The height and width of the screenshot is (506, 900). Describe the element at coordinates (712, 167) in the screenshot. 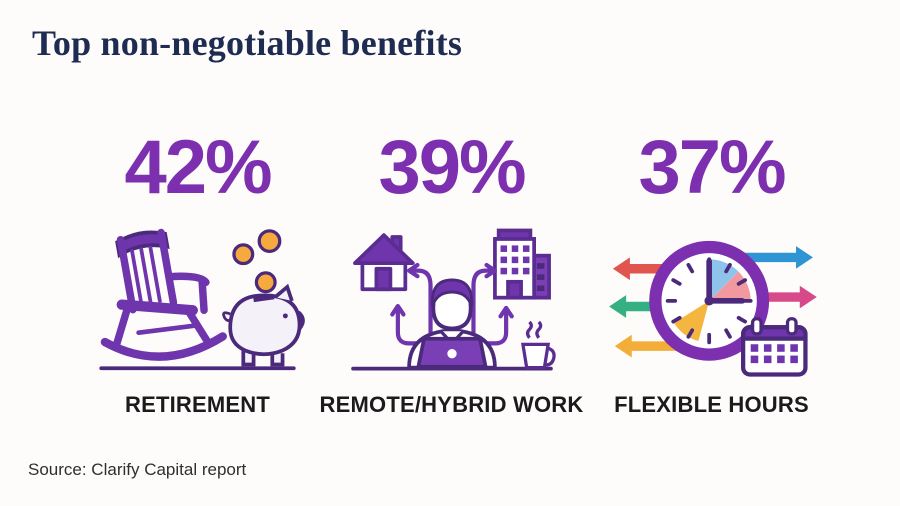

I see `flexible-percent: 37%` at that location.